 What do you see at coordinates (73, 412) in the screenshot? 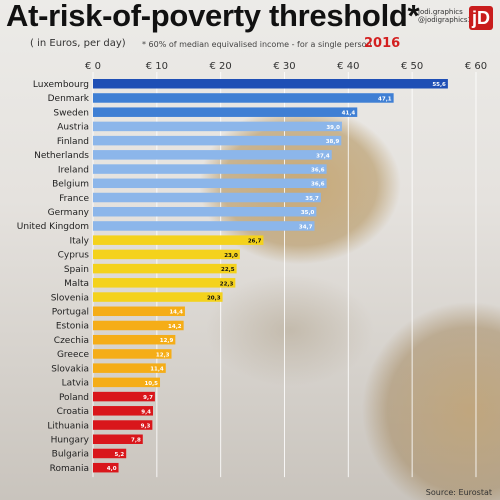
I see `category-label: Croatia` at bounding box center [73, 412].